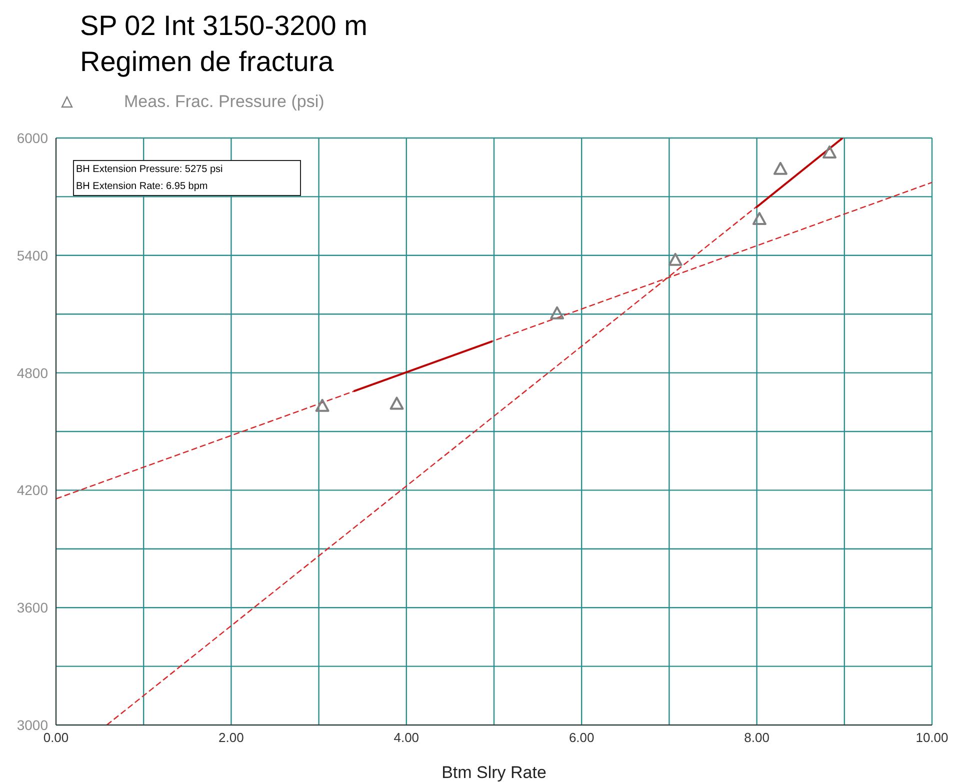  What do you see at coordinates (187, 178) in the screenshot?
I see `annotation-box: BH Extension Pressure: 5275 psi BH Extension Rate: 6.95 bpm` at bounding box center [187, 178].